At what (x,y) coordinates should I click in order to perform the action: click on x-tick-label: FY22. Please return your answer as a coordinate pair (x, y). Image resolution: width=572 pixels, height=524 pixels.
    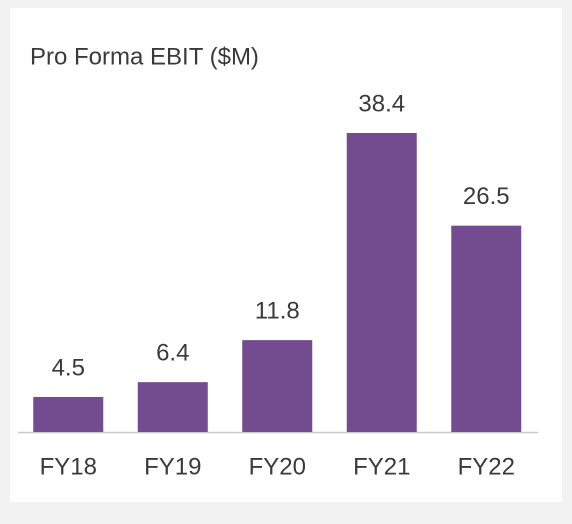
    Looking at the image, I should click on (486, 466).